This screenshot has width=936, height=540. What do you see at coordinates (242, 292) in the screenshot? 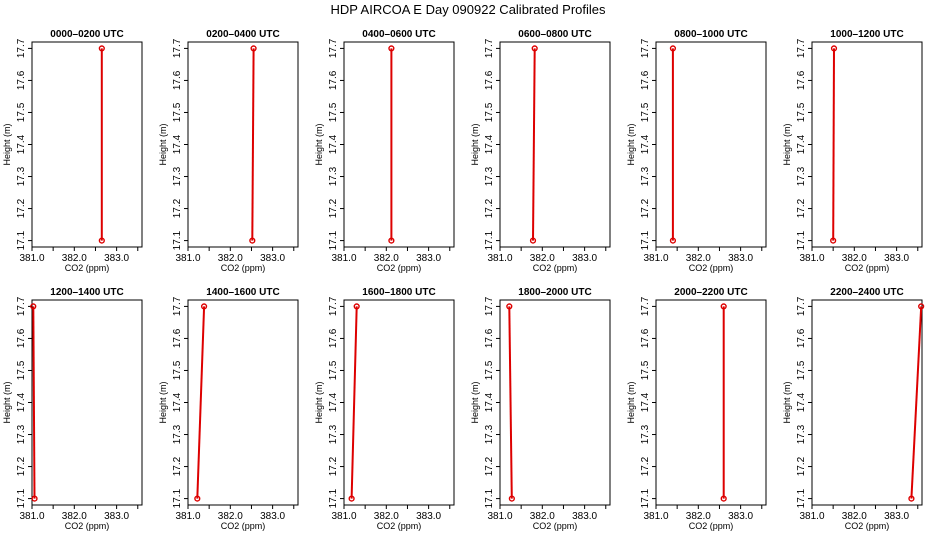
I see `panel-title: 1400–1600 UTC` at bounding box center [242, 292].